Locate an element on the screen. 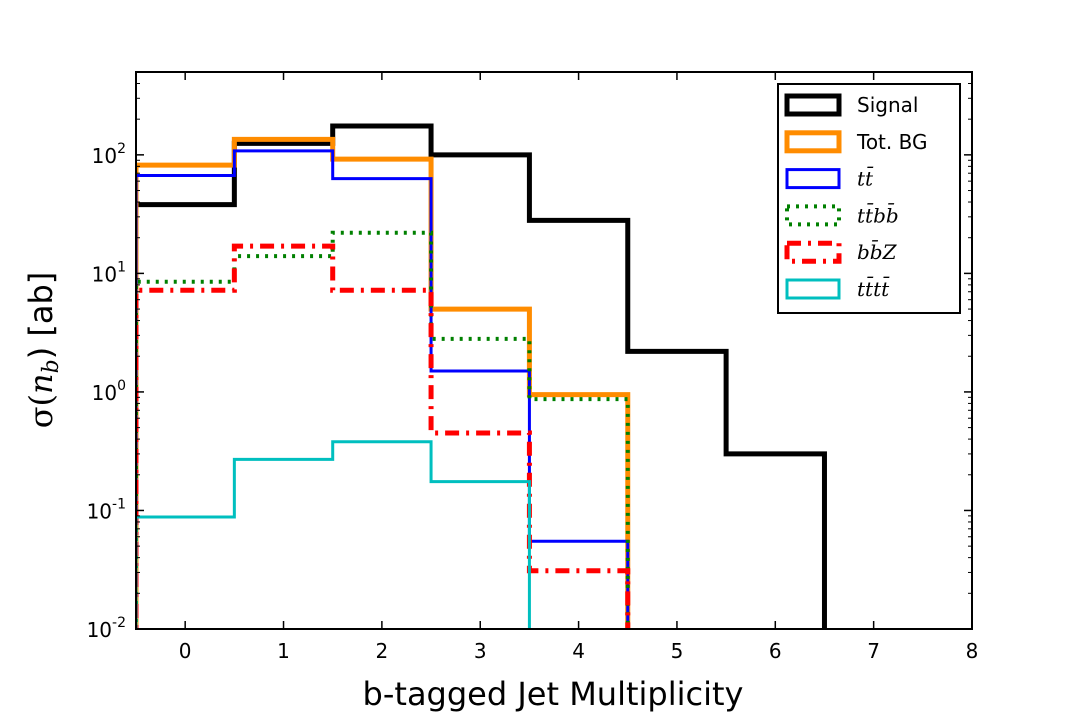 The width and height of the screenshot is (1080, 720). legend-label-ttbar: tt̄ is located at coordinates (865, 177).